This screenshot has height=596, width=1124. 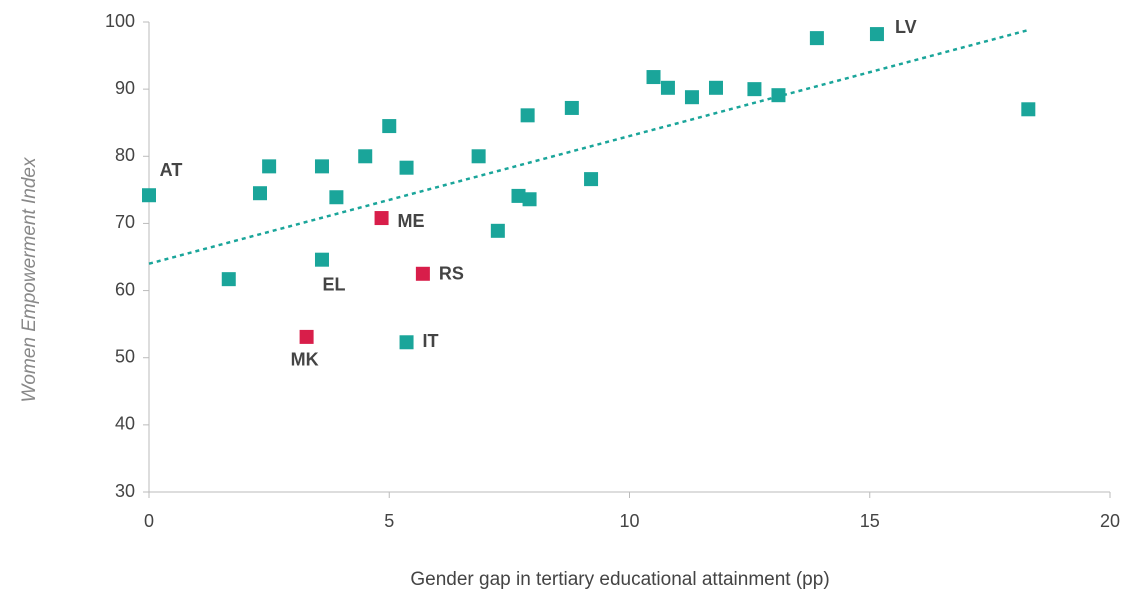 I want to click on y-tick-label: 70, so click(x=125, y=222).